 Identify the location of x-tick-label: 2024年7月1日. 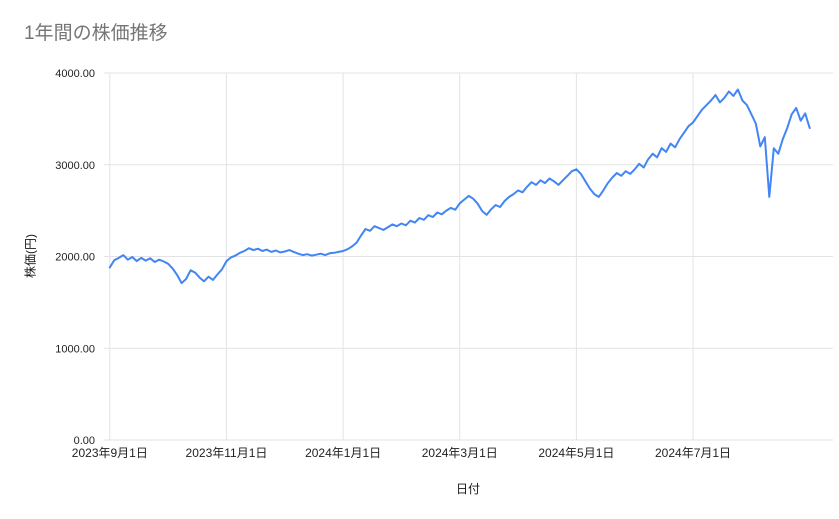
(693, 453).